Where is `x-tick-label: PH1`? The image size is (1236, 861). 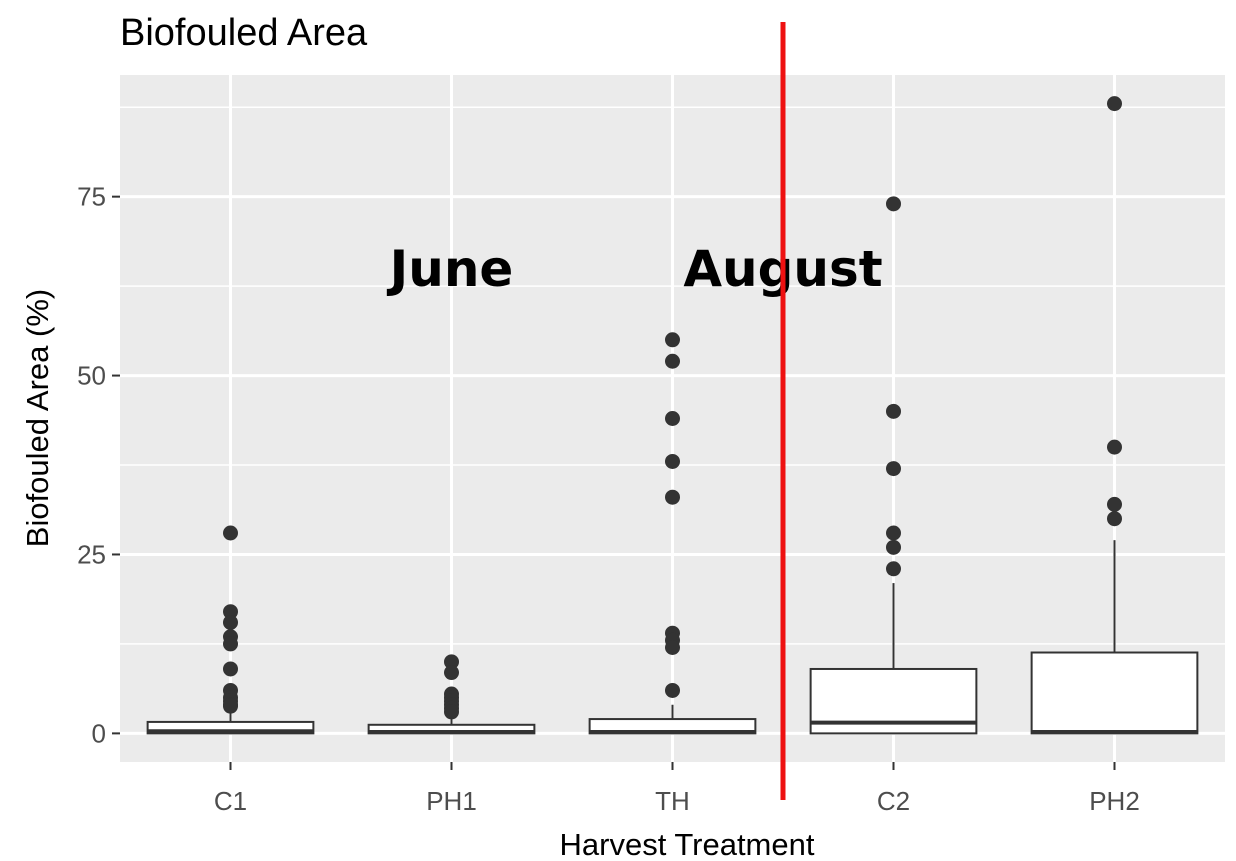
x-tick-label: PH1 is located at coordinates (451, 801).